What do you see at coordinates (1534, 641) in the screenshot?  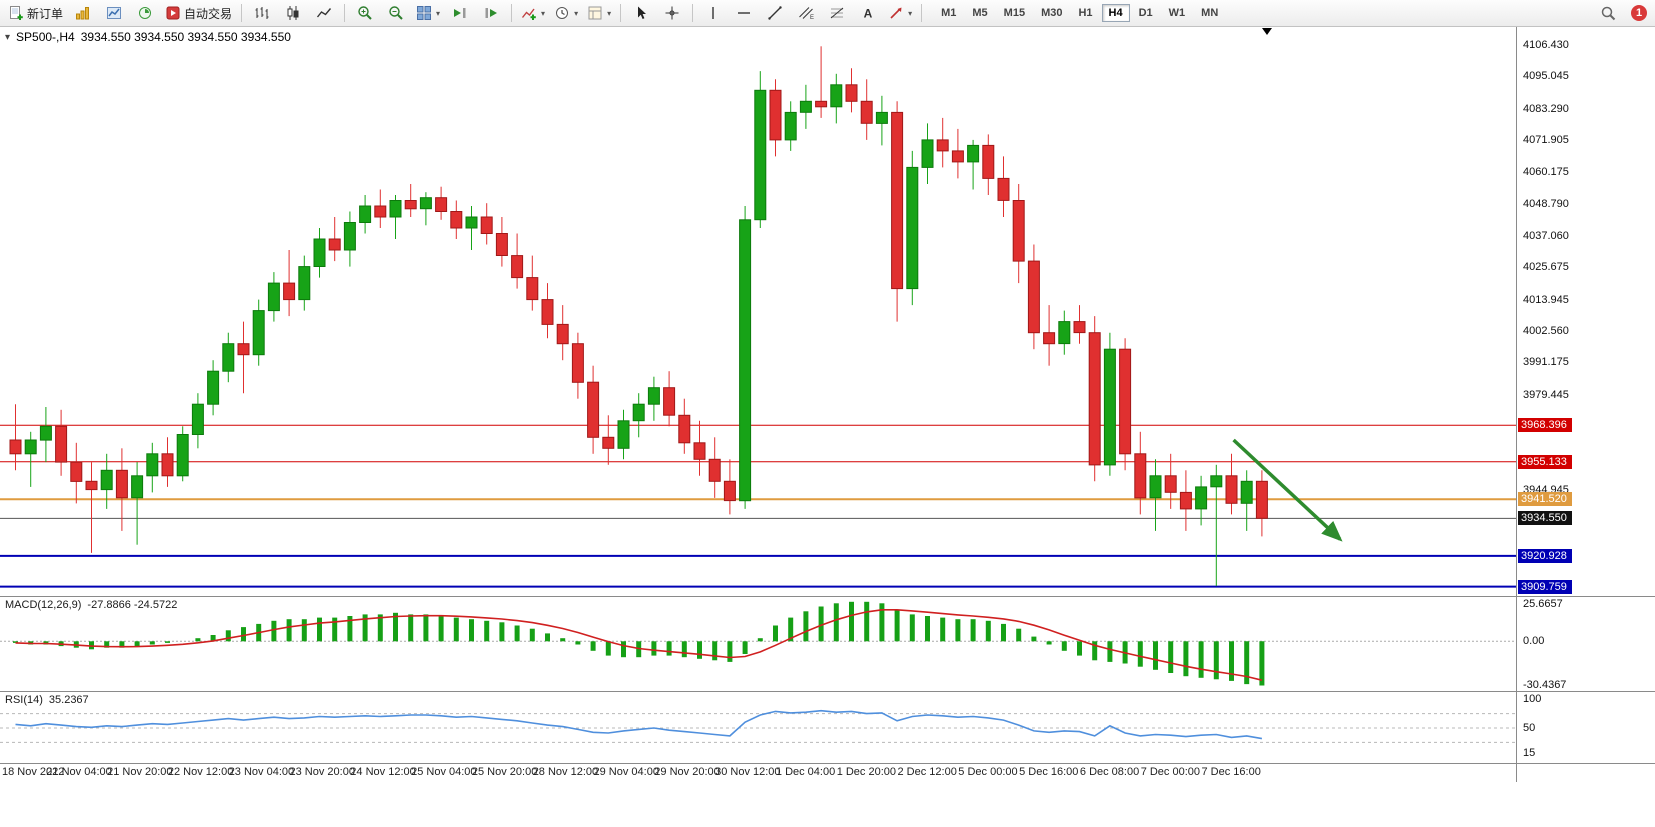 I see `macd-axis-label: 0.00` at bounding box center [1534, 641].